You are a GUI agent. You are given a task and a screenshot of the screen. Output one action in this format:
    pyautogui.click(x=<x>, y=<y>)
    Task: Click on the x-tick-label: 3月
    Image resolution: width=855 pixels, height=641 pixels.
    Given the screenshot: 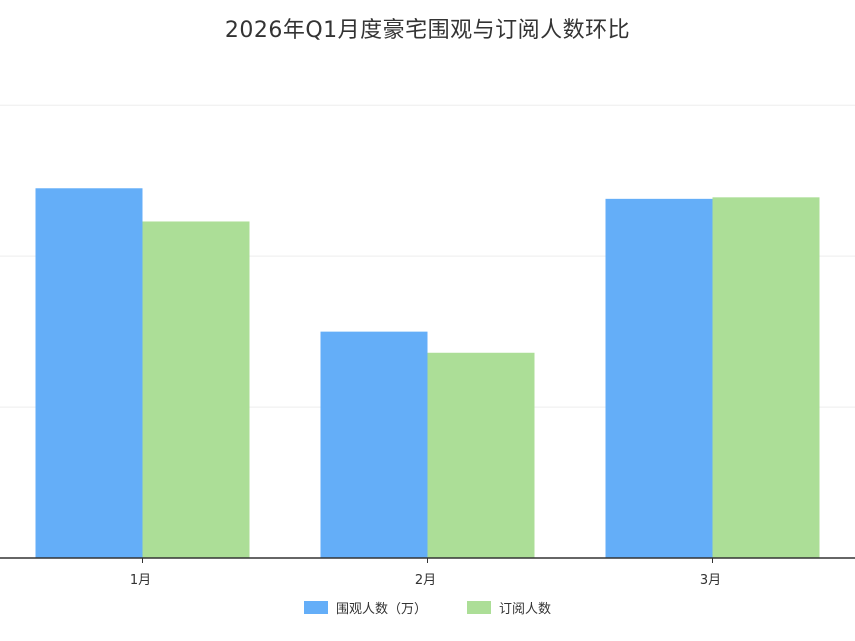 What is the action you would take?
    pyautogui.click(x=710, y=580)
    